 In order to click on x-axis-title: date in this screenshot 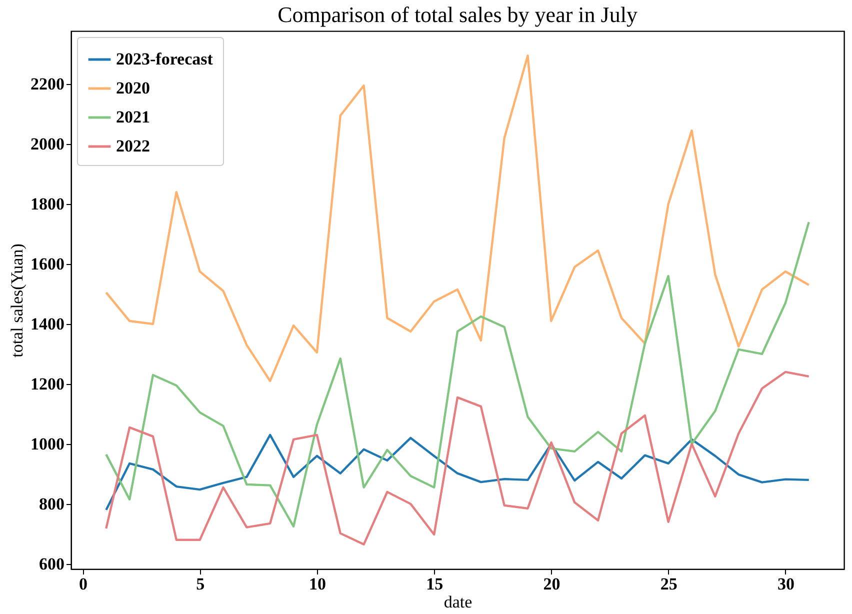, I will do `click(458, 602)`.